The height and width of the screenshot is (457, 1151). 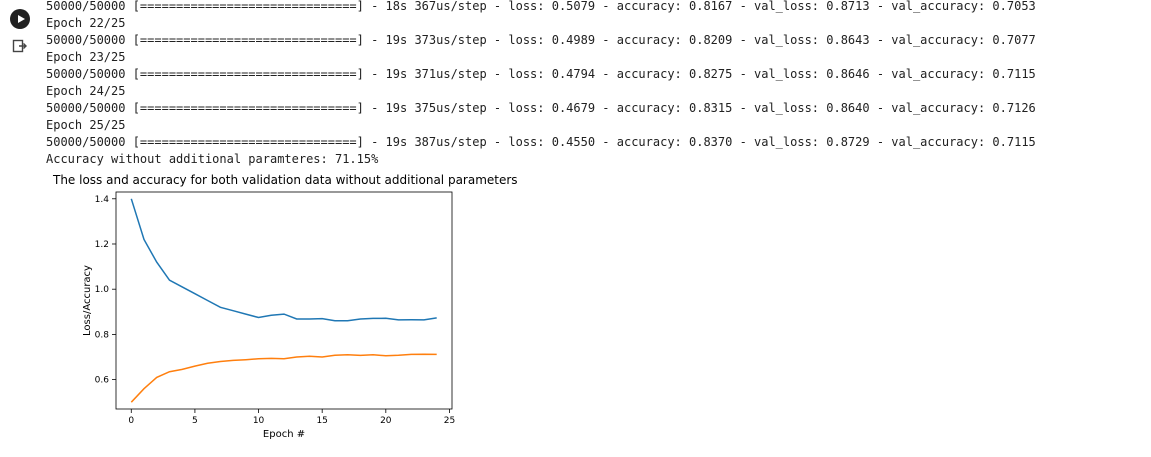 I want to click on play-circle-icon, so click(x=20, y=19).